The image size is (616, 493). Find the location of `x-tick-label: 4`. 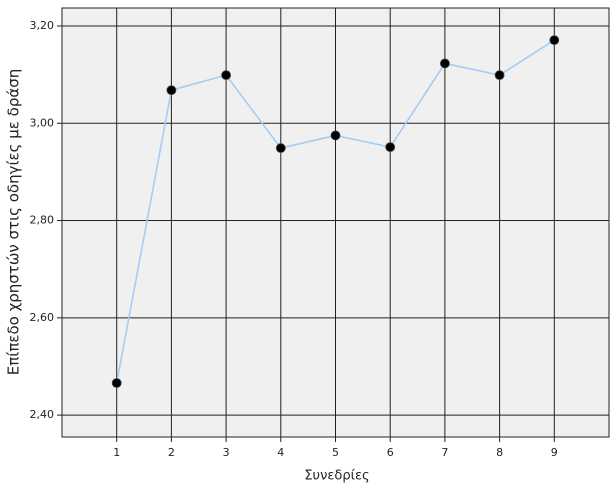

x-tick-label: 4 is located at coordinates (280, 452).